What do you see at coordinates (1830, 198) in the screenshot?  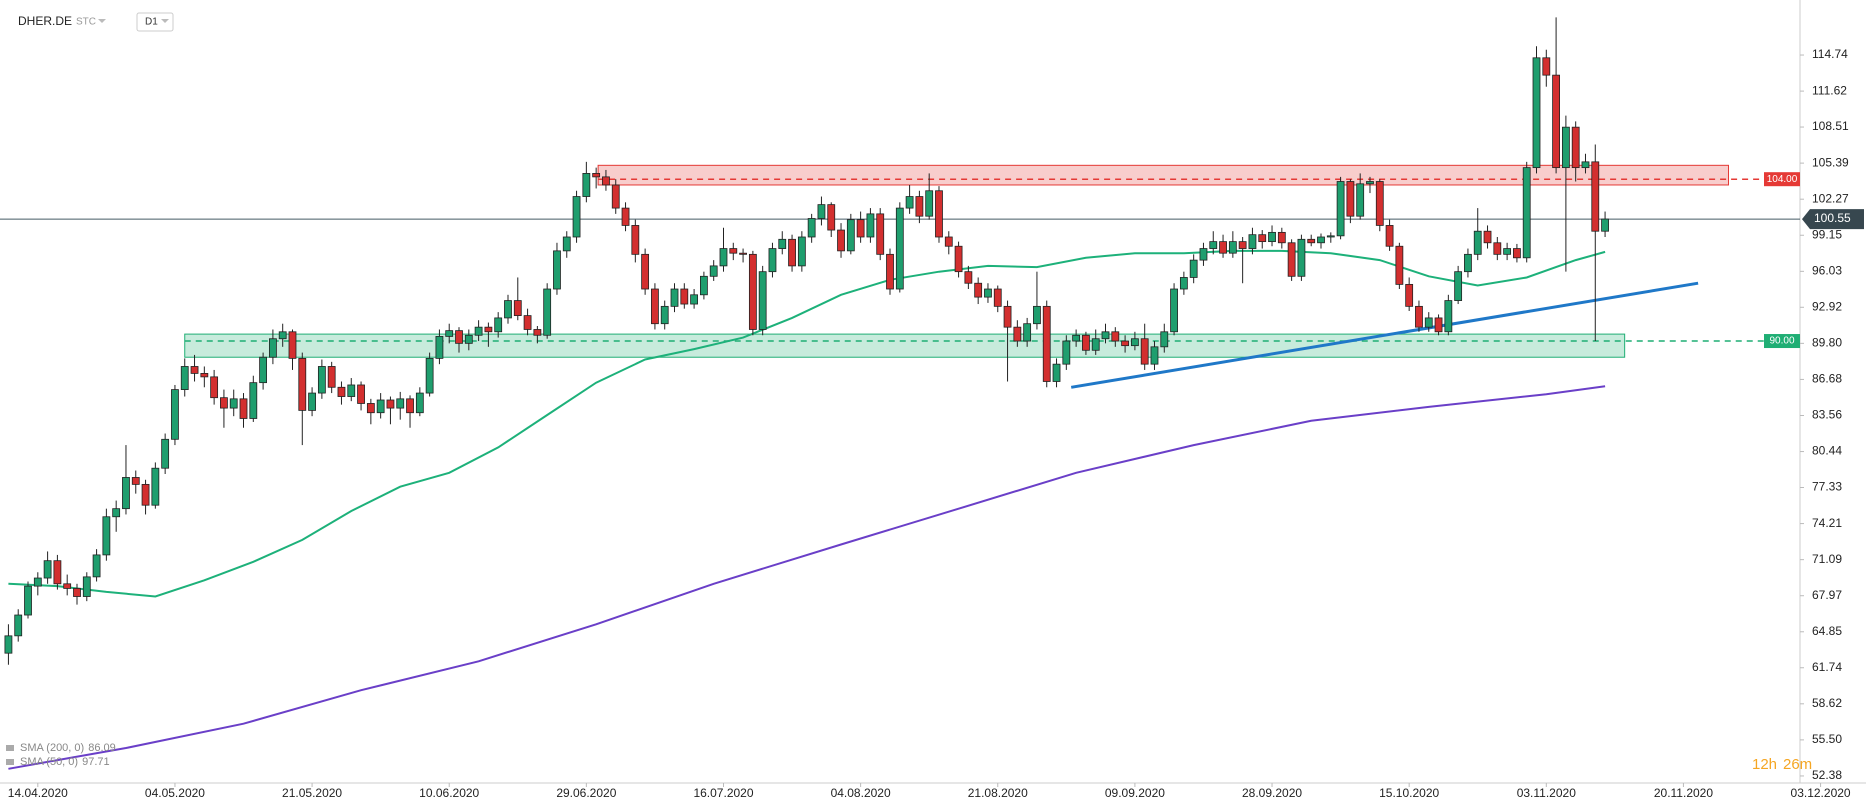 I see `y-tick-label: 102.27` at bounding box center [1830, 198].